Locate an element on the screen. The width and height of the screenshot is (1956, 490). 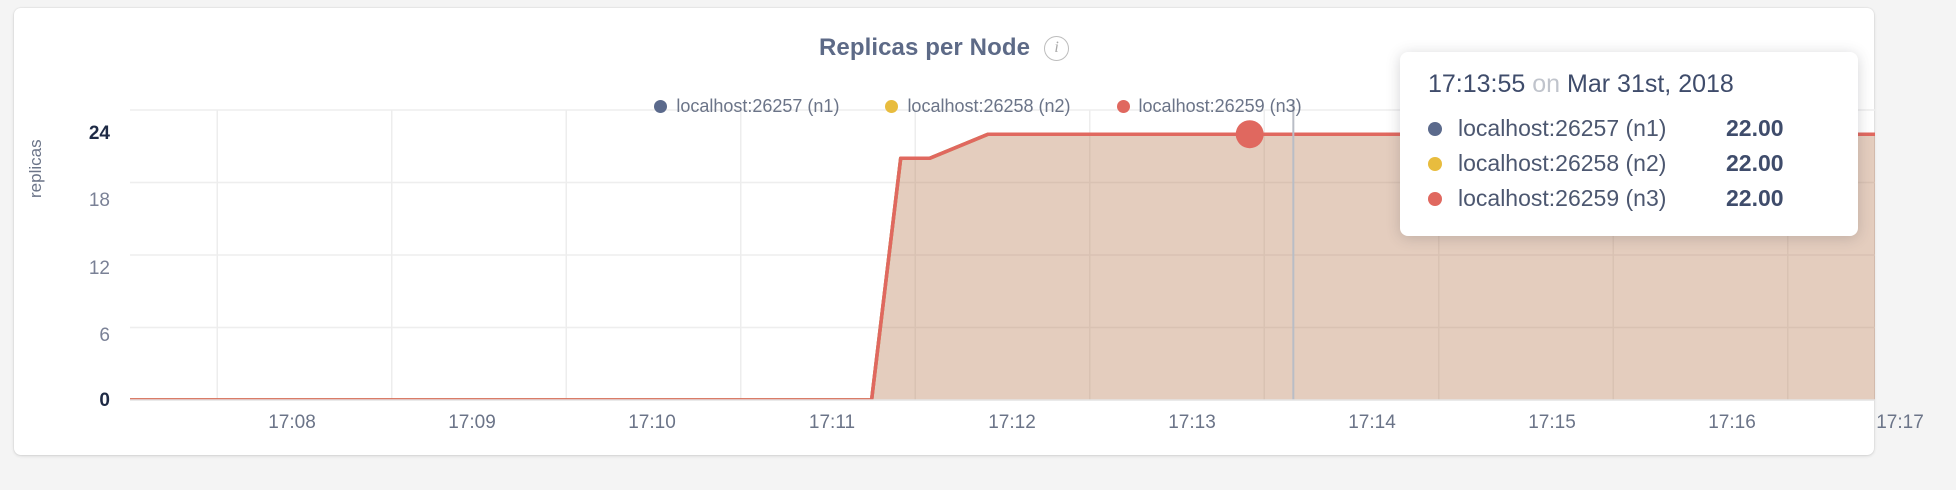
tooltip-date: Mar 31st, 2018 is located at coordinates (1650, 84).